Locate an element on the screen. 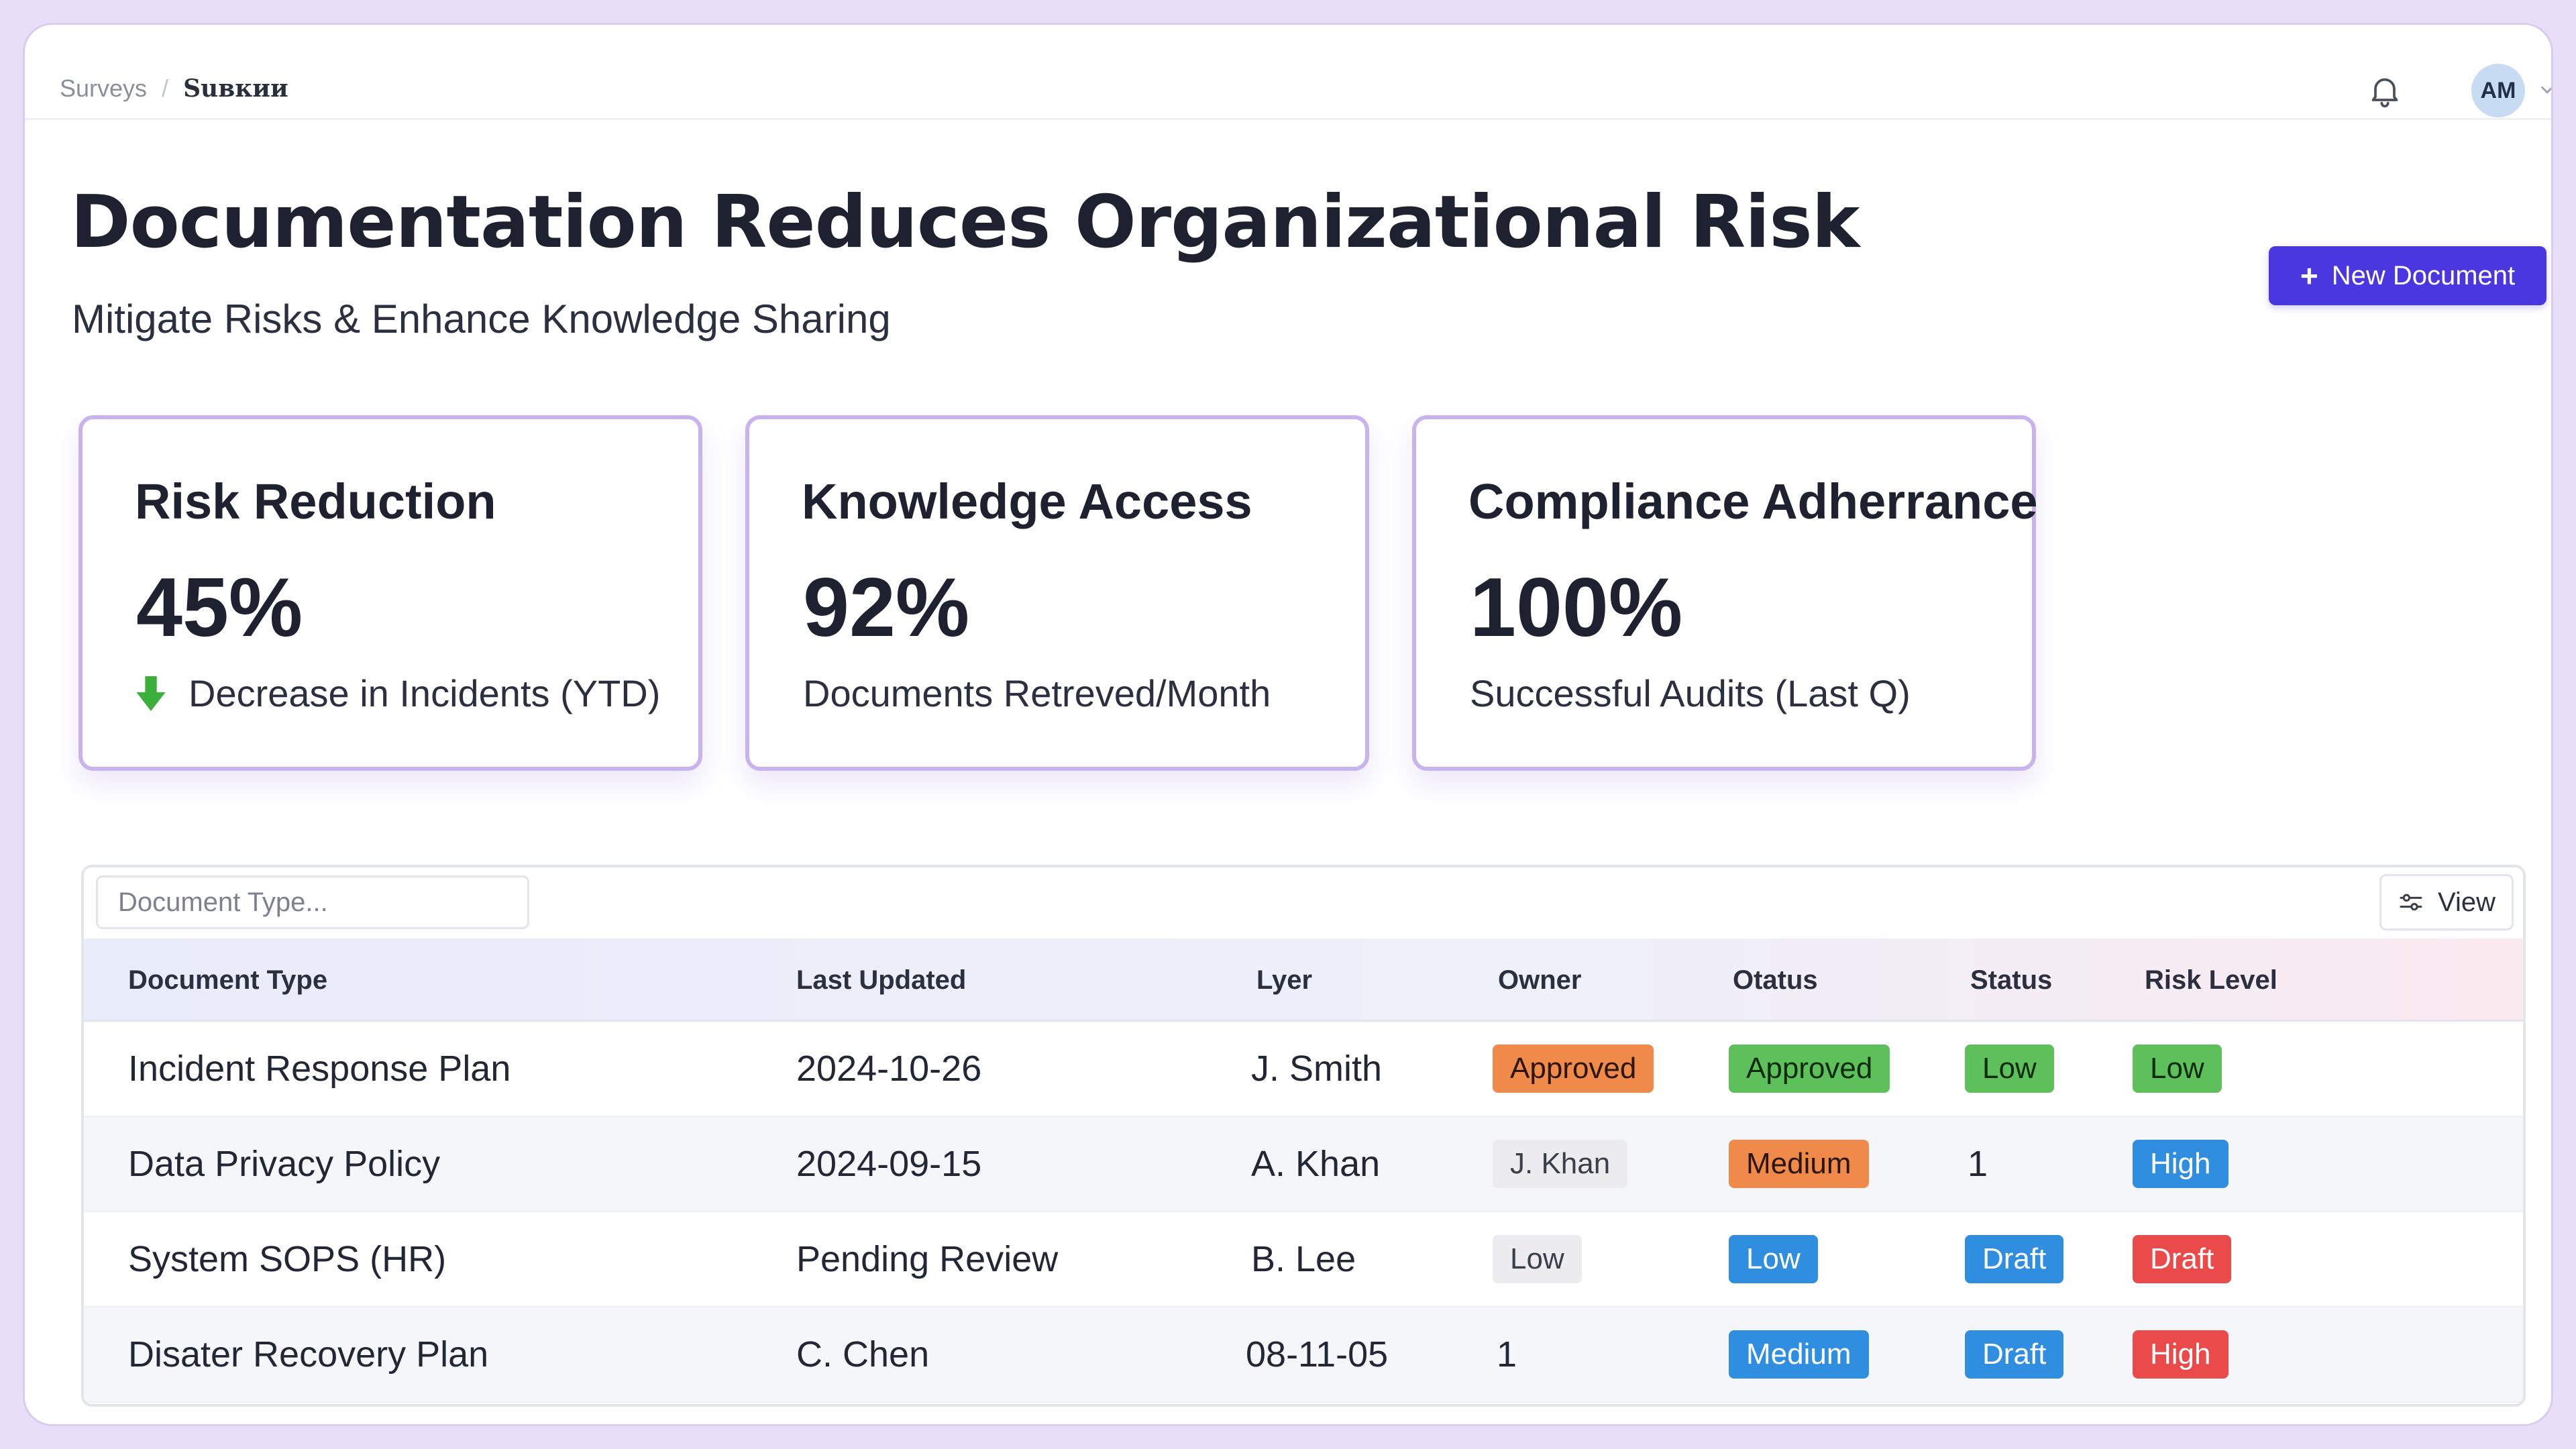  risk-badge: Draft is located at coordinates (2182, 1259).